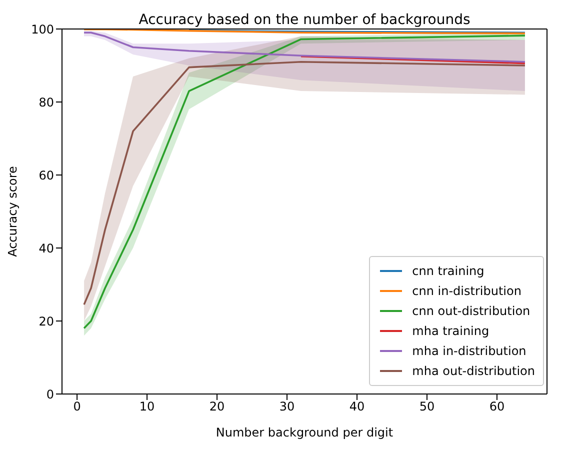 This screenshot has height=454, width=564. I want to click on line-series, so click(304, 47).